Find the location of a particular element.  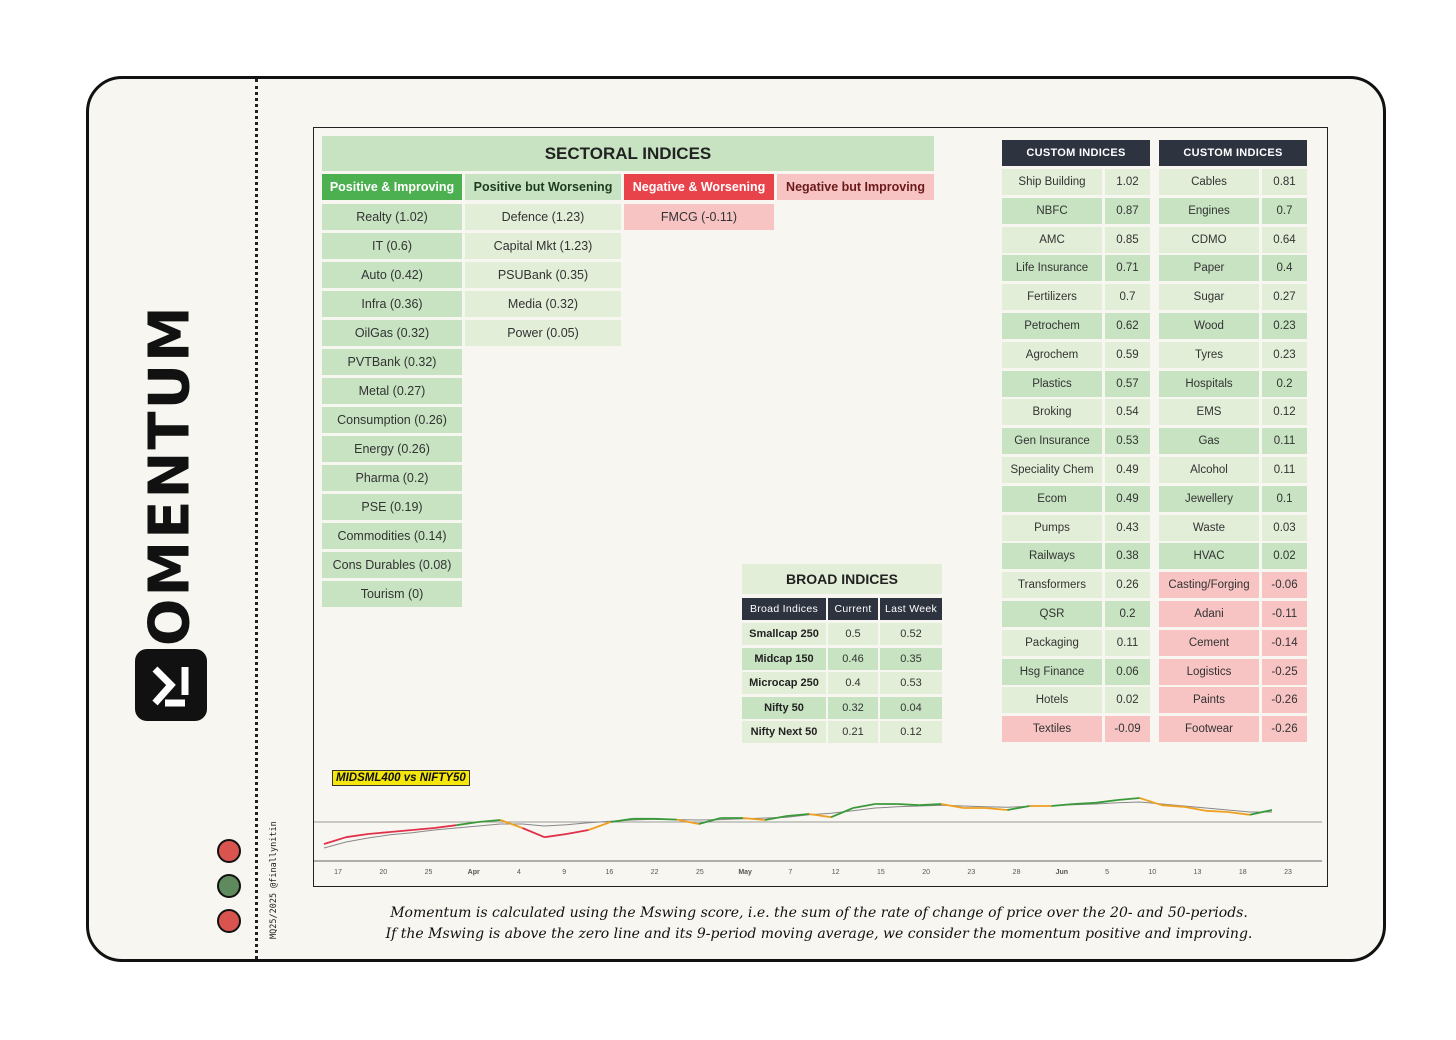

custom-row-value: 0.2 is located at coordinates (1127, 614).